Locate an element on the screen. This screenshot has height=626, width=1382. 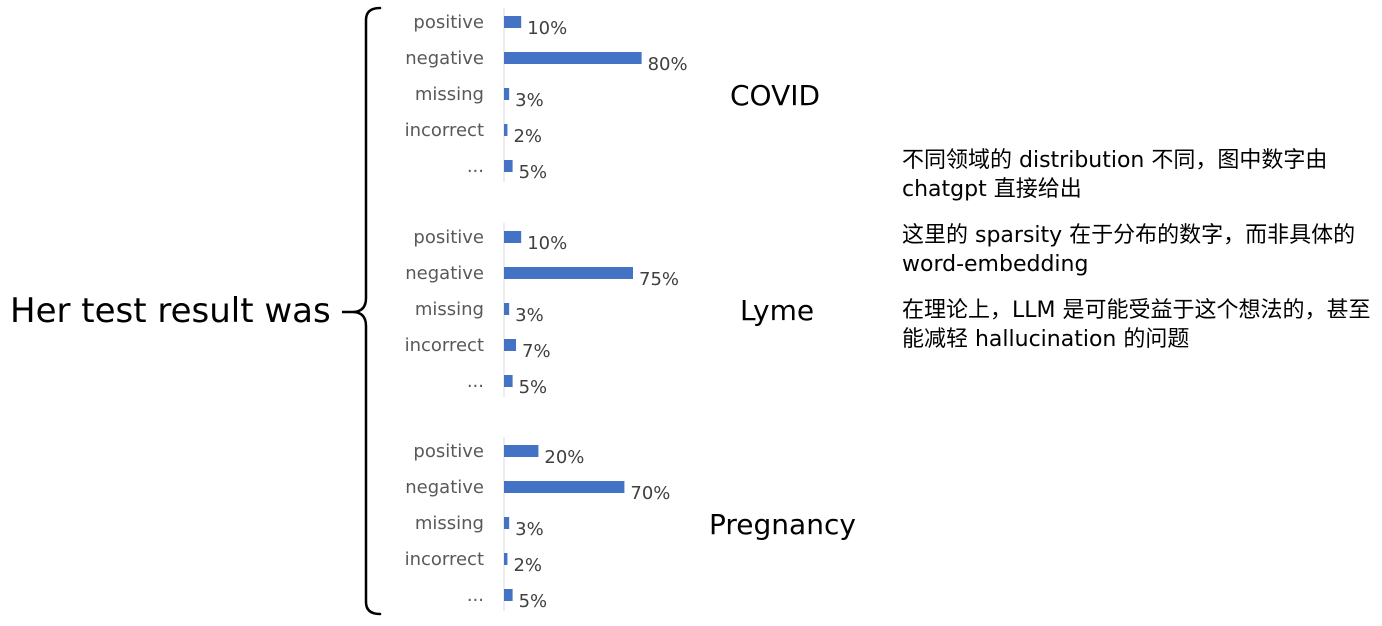
value-label-pregnancy: 20% is located at coordinates (564, 457).